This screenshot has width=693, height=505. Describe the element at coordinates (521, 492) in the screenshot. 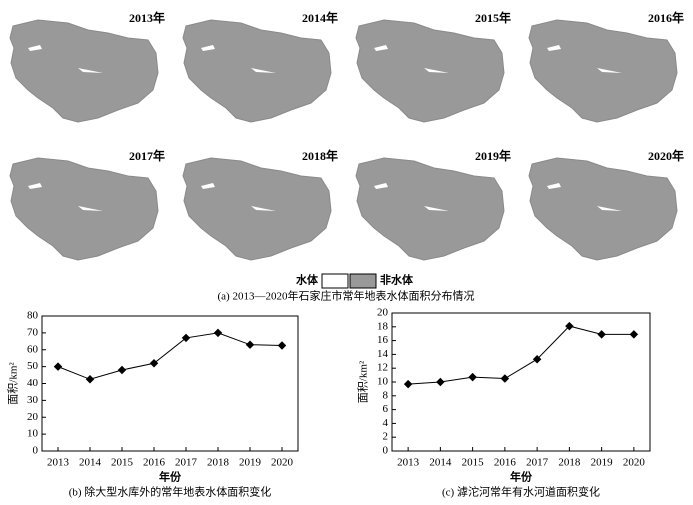

I see `chart-caption: (c) 滹沱河常年有水河道面积变化` at that location.